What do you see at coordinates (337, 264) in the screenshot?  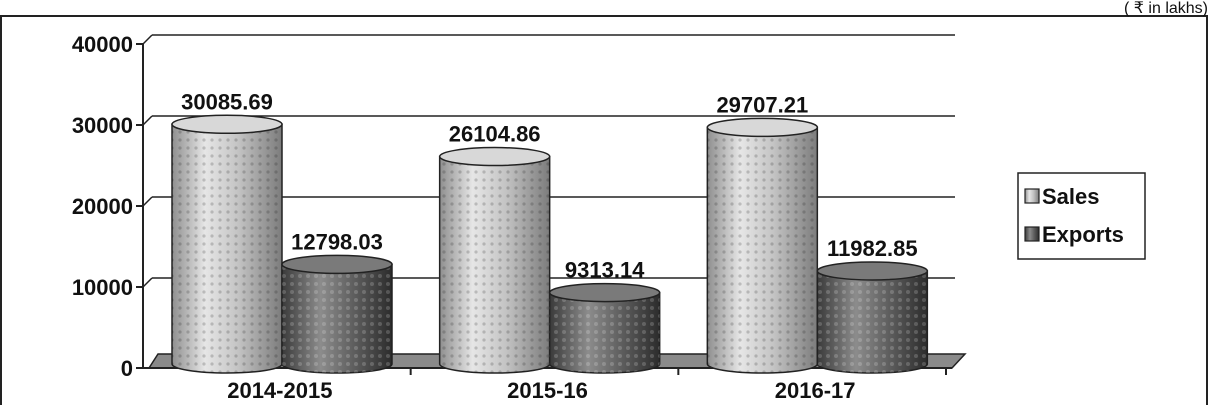 I see `bar-exports-2014-2015-top` at bounding box center [337, 264].